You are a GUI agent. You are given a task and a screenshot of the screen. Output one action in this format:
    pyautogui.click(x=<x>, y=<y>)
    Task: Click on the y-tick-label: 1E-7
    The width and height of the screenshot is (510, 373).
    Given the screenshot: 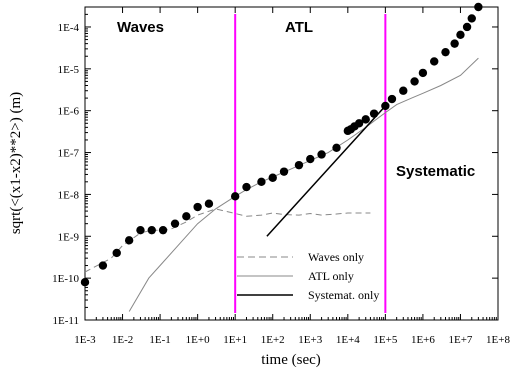 What is the action you would take?
    pyautogui.click(x=69, y=154)
    